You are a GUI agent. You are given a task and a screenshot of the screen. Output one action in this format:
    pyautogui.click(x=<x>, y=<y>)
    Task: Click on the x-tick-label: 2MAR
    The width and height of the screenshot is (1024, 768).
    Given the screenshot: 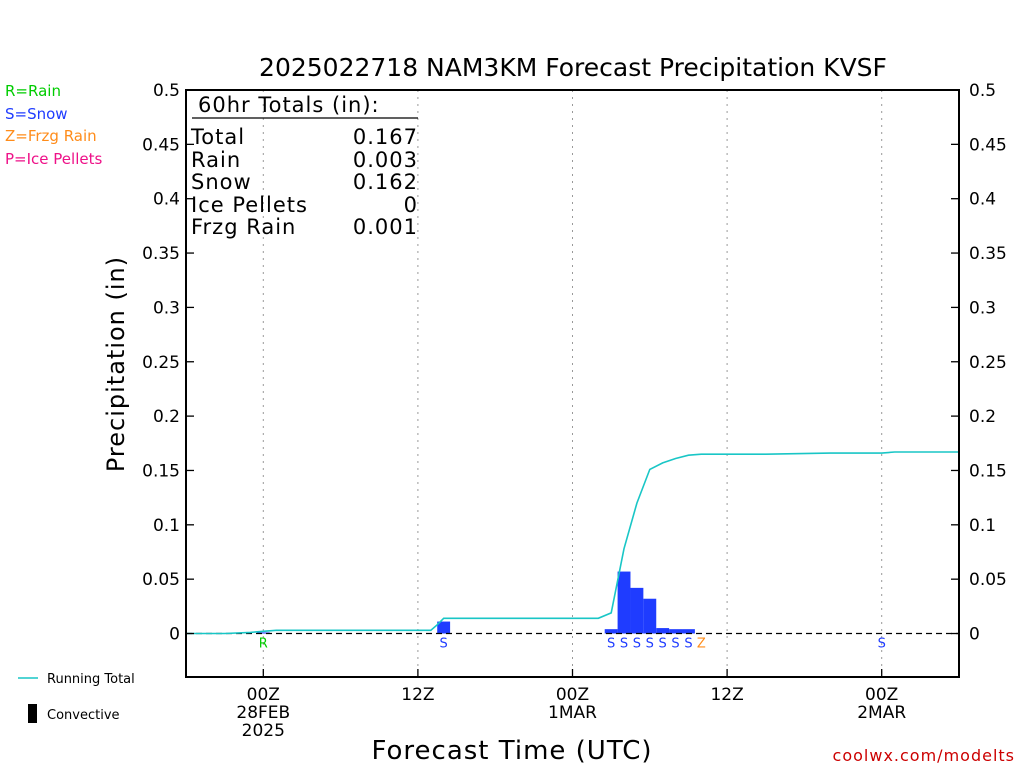 What is the action you would take?
    pyautogui.click(x=881, y=713)
    